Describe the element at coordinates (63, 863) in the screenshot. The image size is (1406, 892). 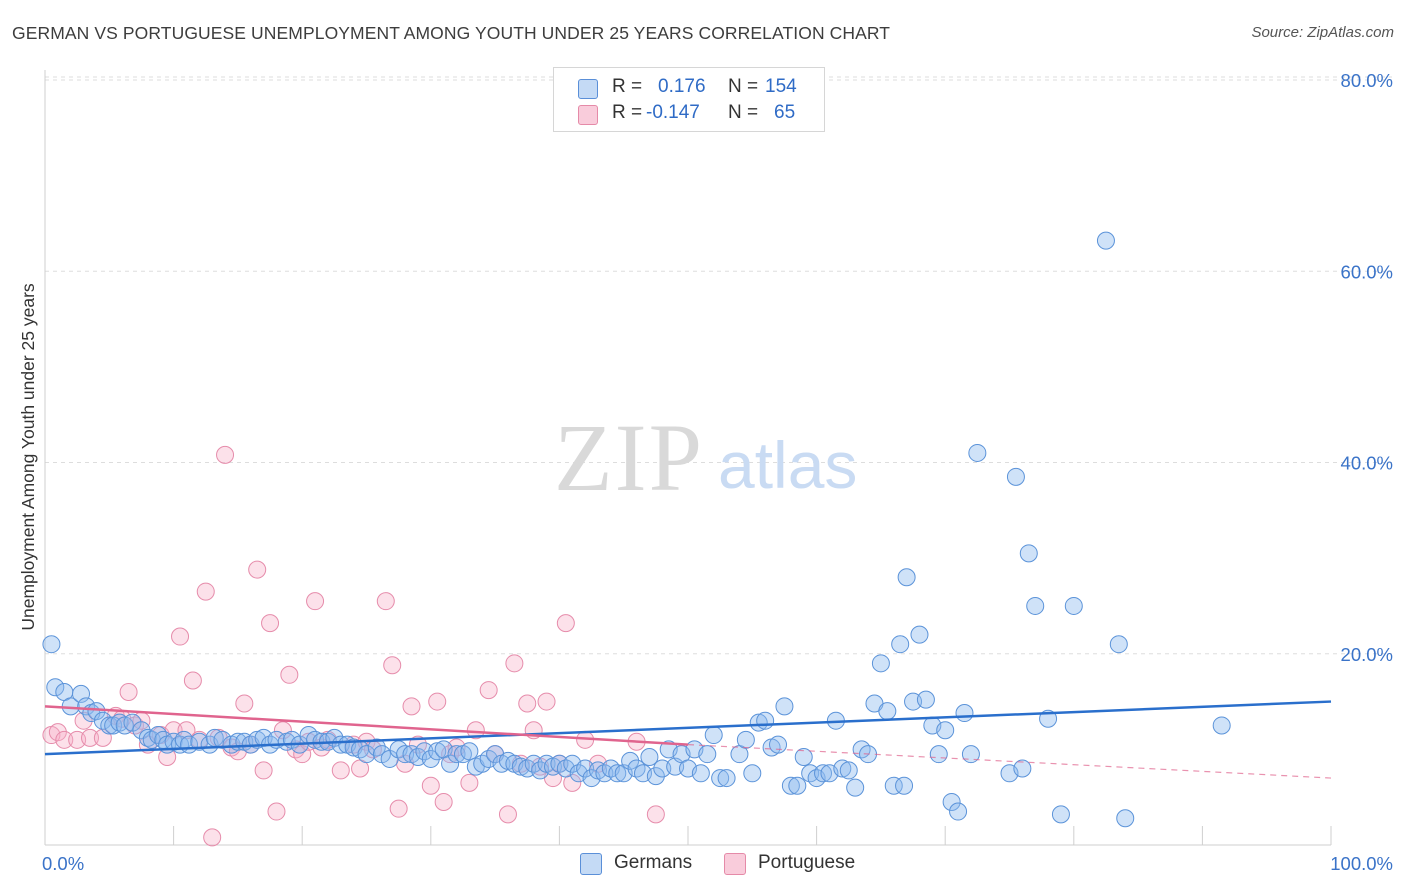
I see `x-tick-label: 0.0%` at that location.